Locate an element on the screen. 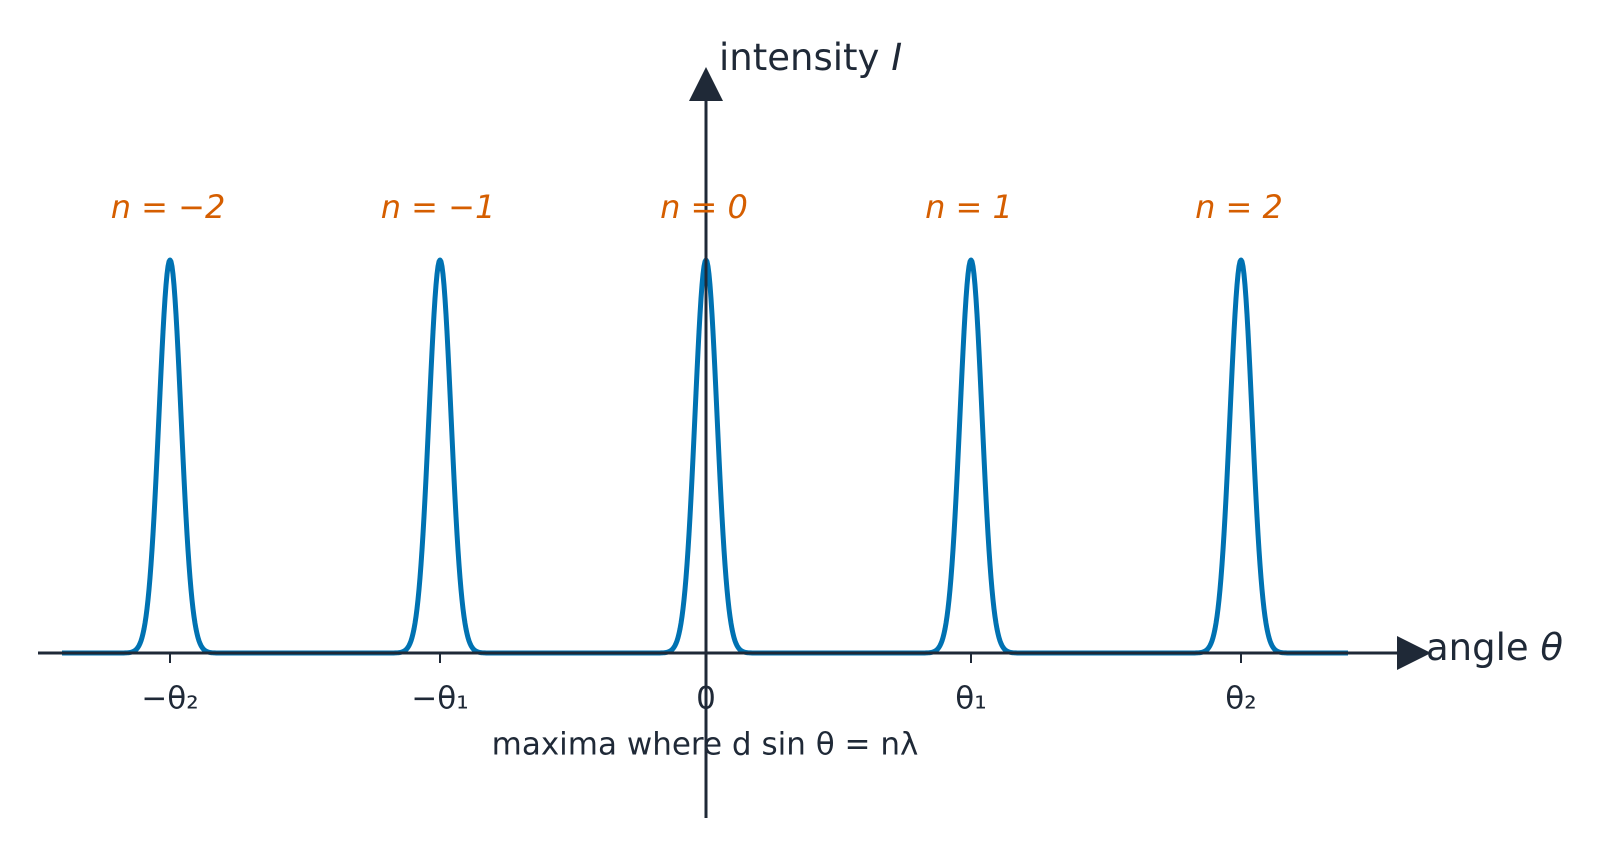 This screenshot has height=851, width=1606. y-label-symbol: I is located at coordinates (896, 57).